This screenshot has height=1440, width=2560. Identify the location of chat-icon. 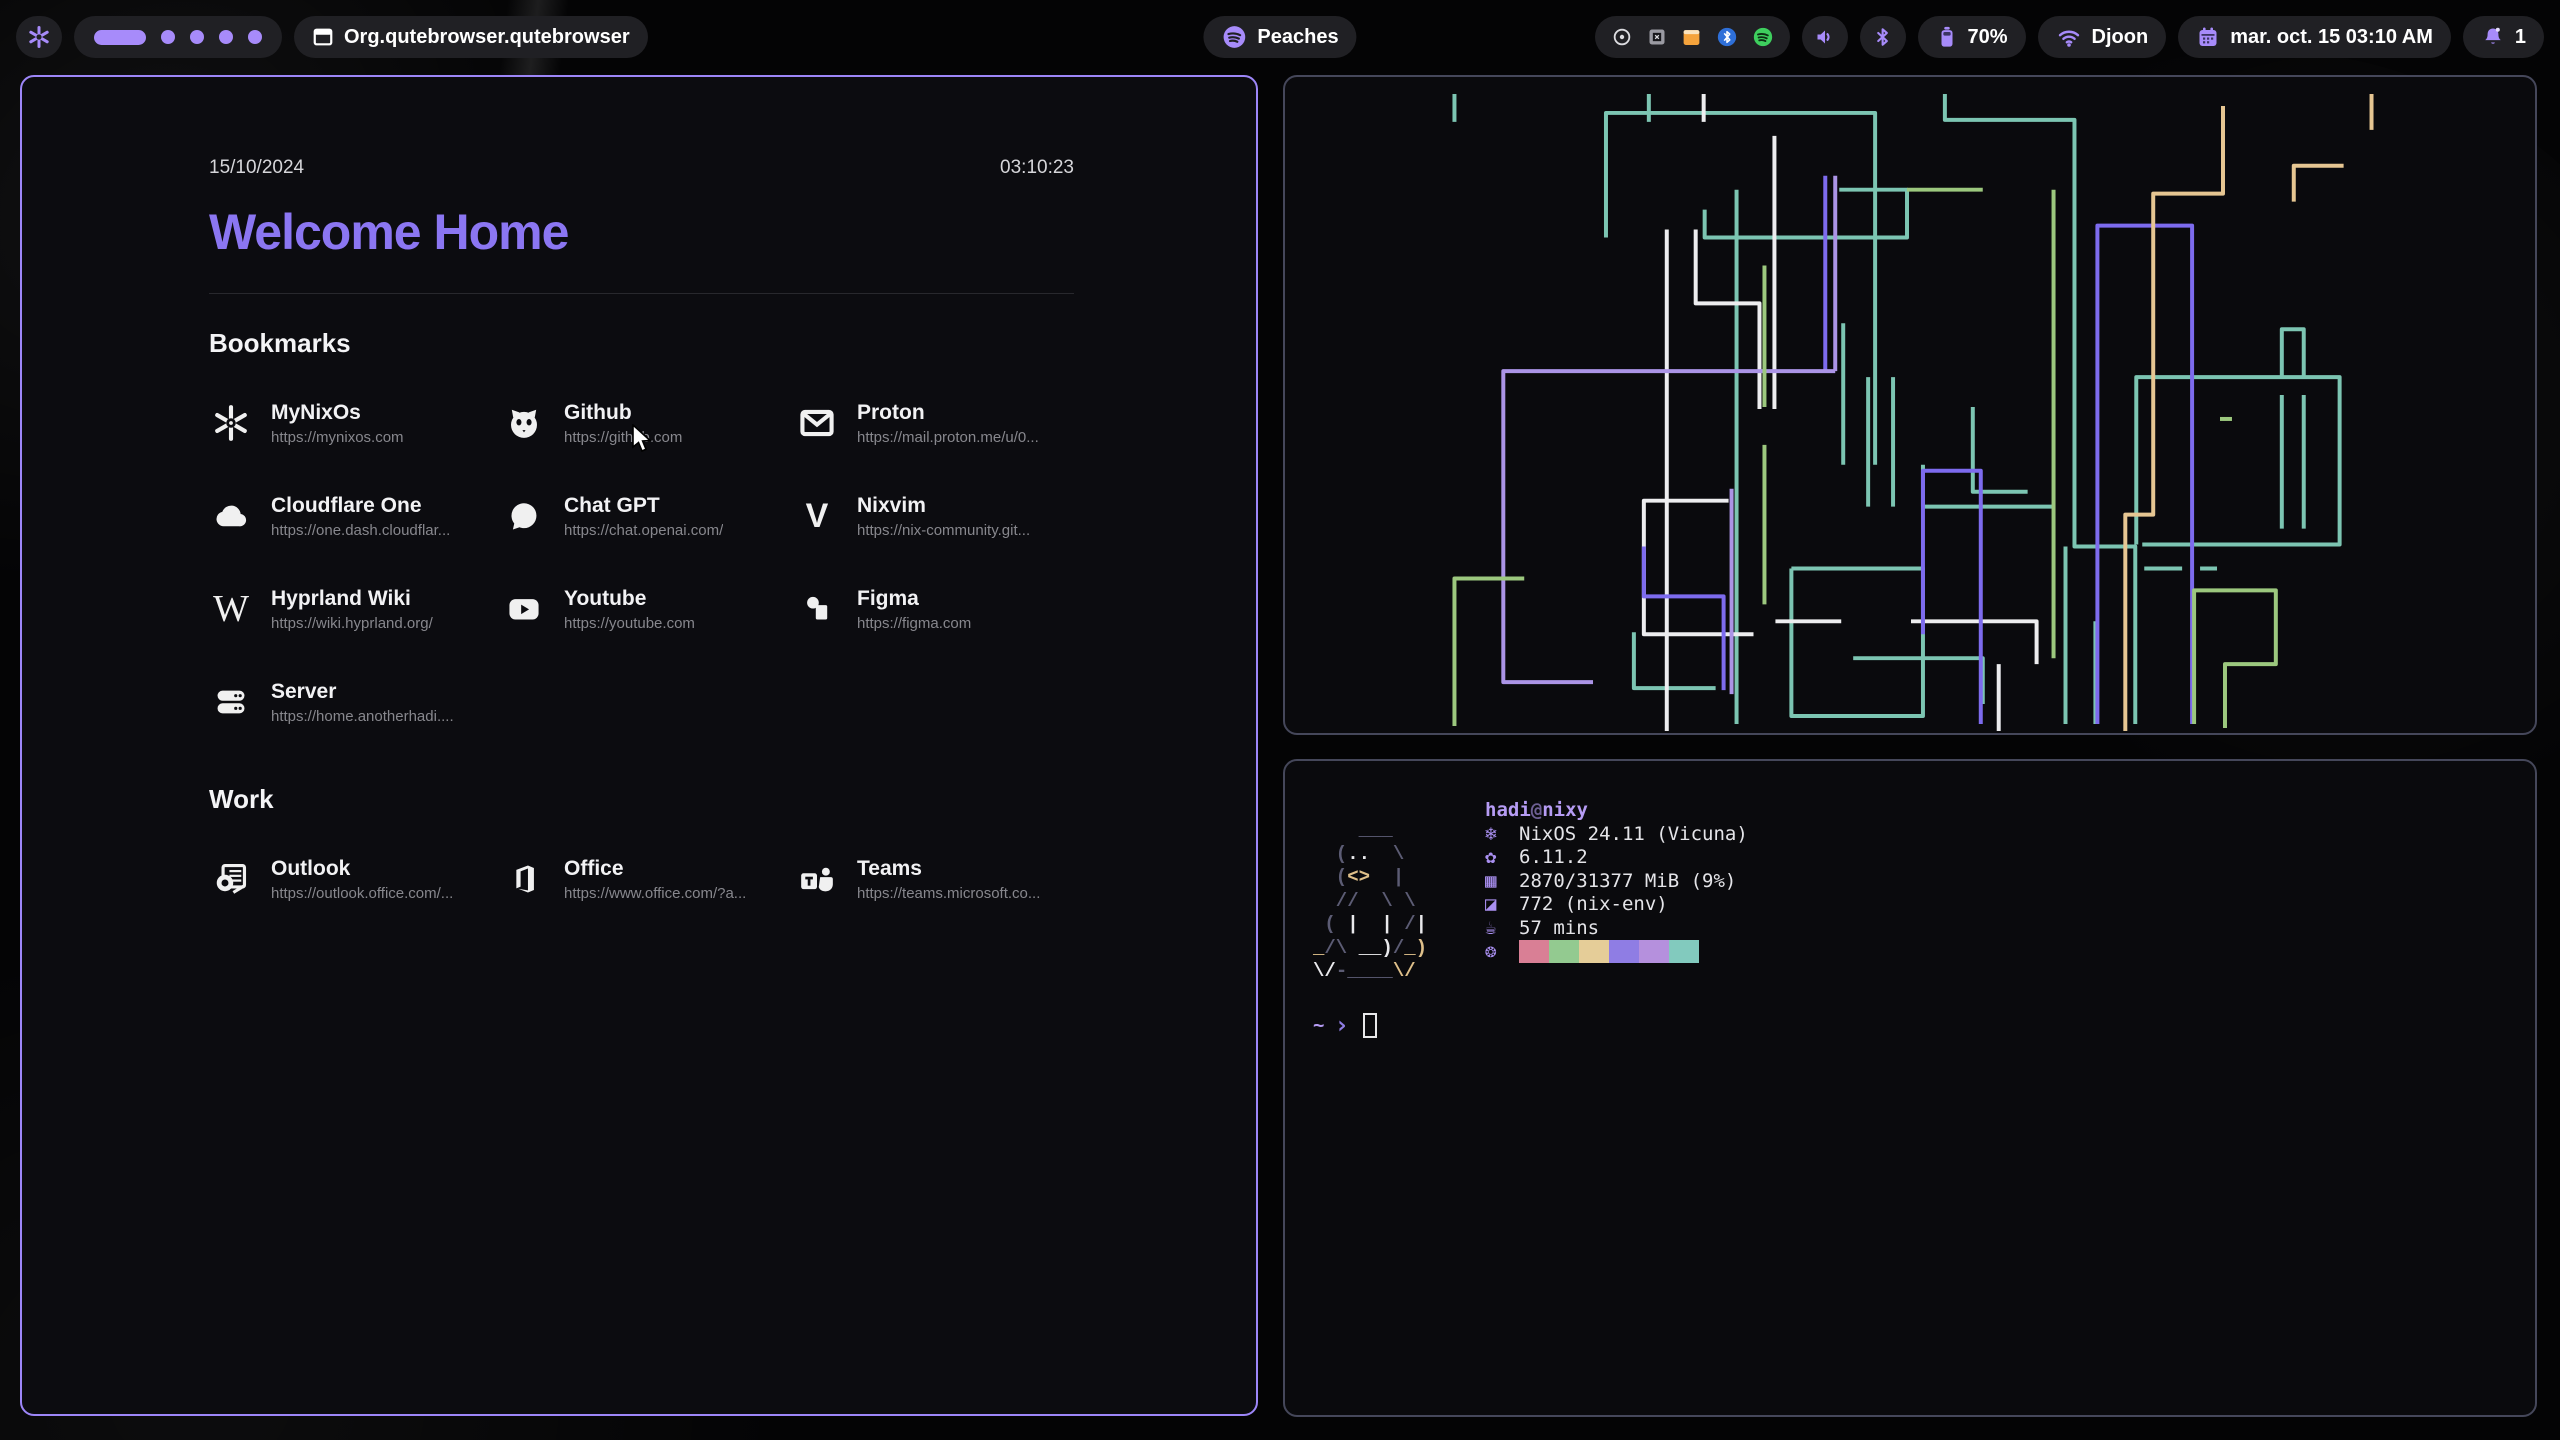
(524, 516).